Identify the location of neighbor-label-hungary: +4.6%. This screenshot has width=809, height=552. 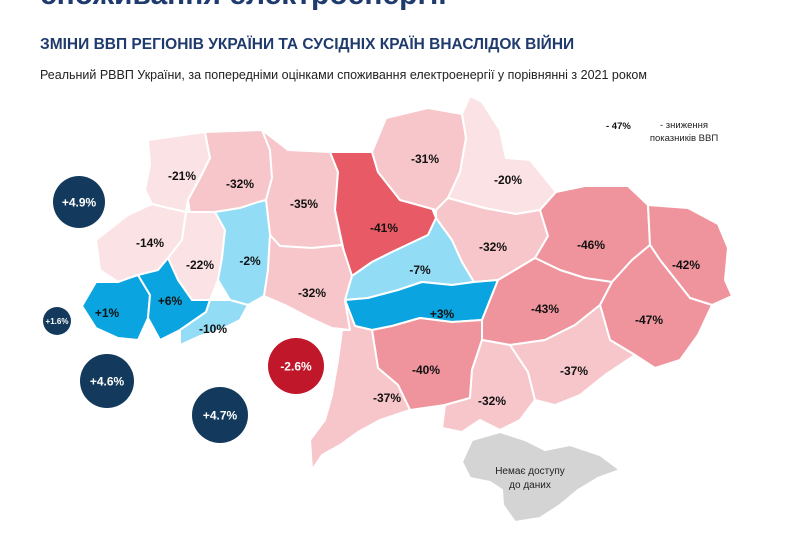
(107, 381).